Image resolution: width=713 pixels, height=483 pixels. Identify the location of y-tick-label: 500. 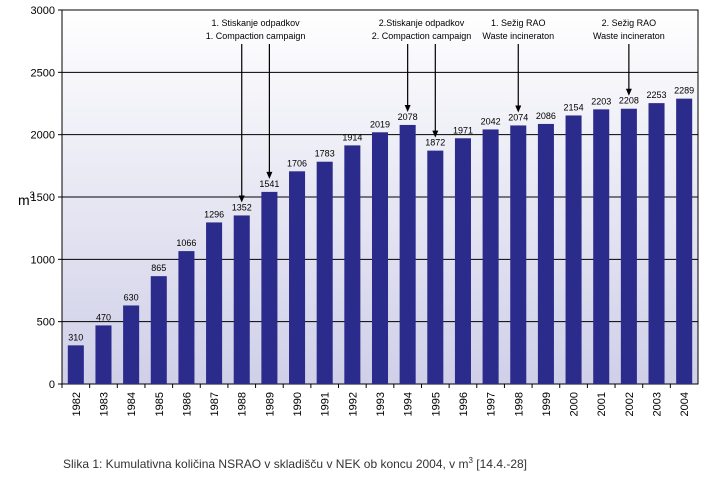
(46, 323).